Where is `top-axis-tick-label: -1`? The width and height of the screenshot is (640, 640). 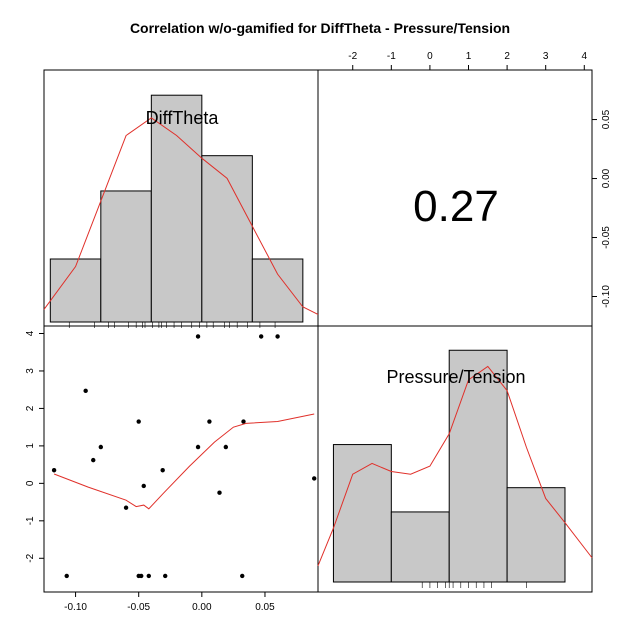 top-axis-tick-label: -1 is located at coordinates (391, 56).